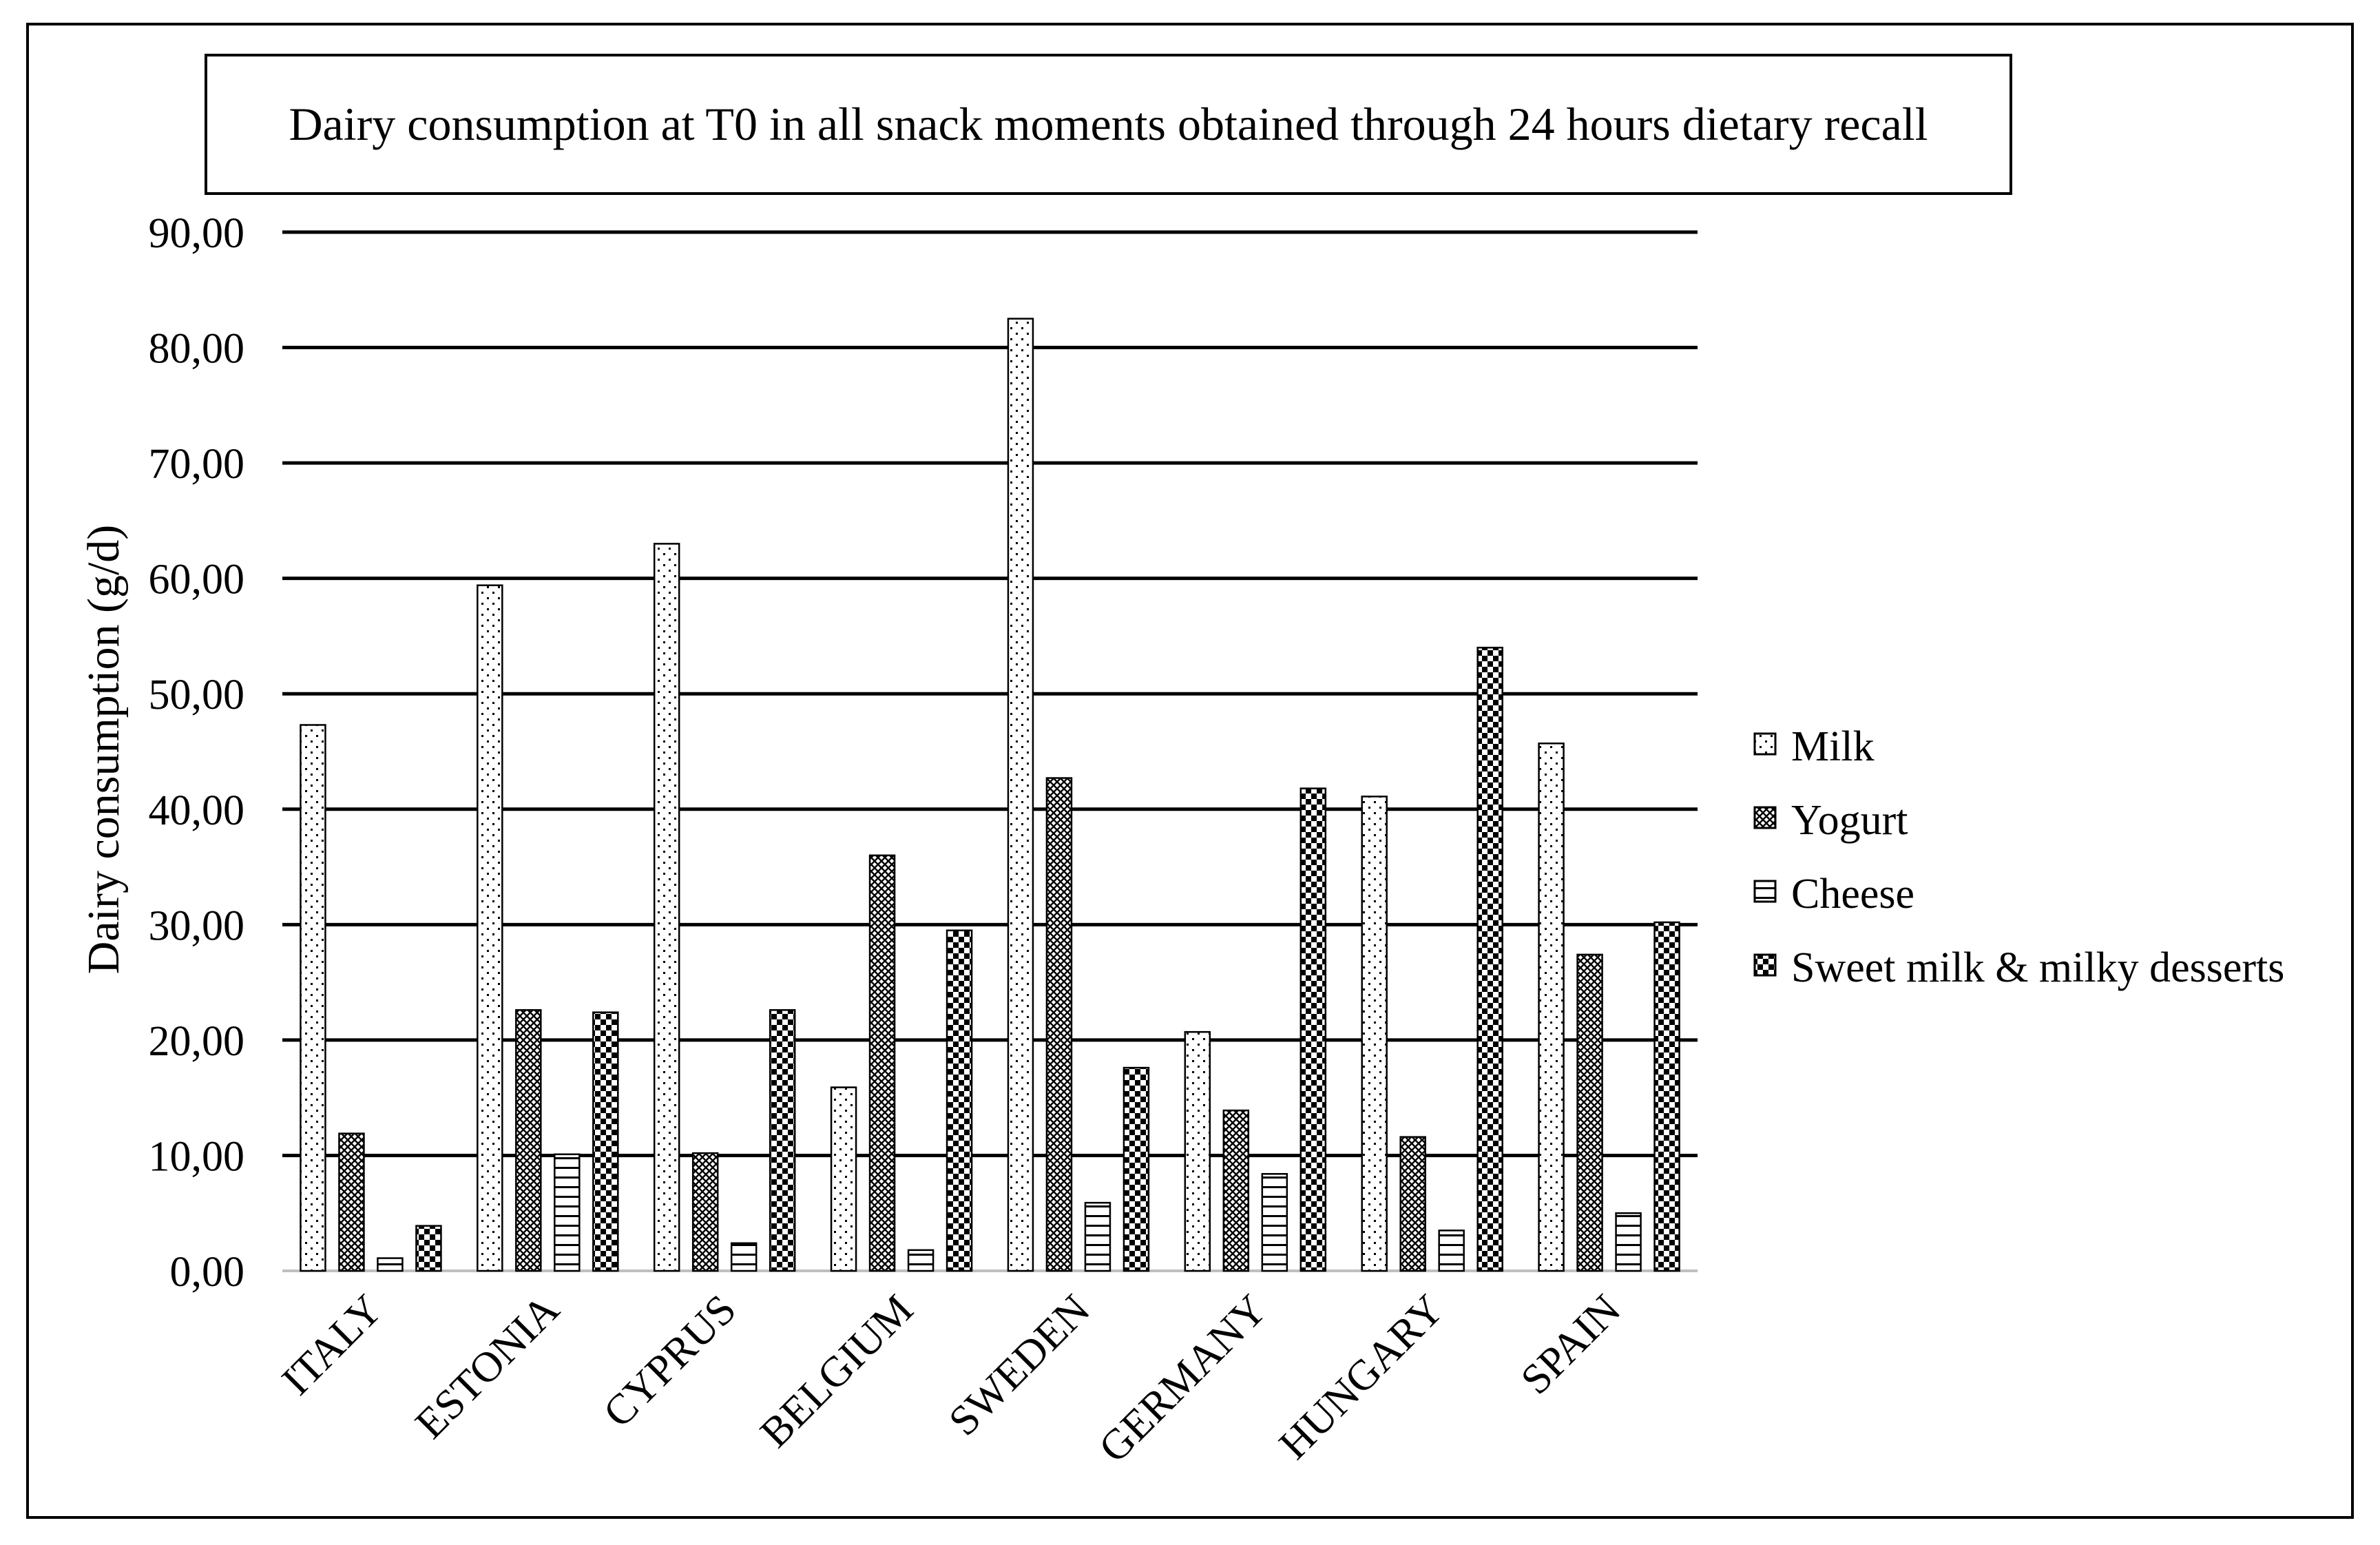 The width and height of the screenshot is (2380, 1545). I want to click on y-tick-label: 70,00, so click(197, 464).